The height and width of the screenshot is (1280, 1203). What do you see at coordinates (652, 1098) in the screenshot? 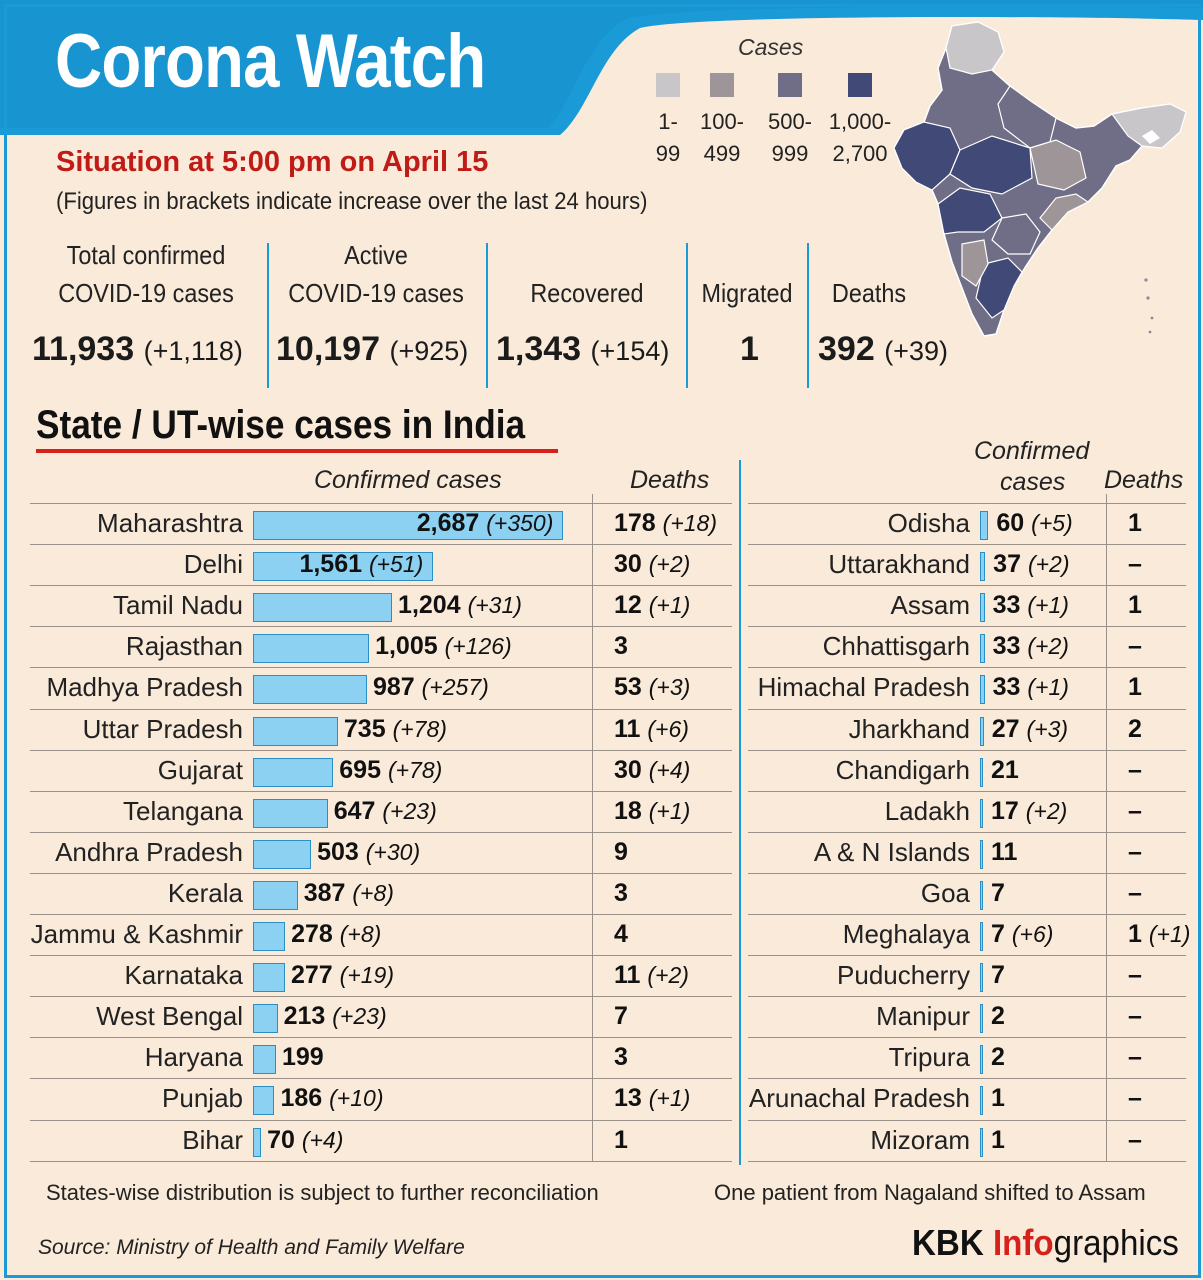
I see `death-value: 13 (+1)` at bounding box center [652, 1098].